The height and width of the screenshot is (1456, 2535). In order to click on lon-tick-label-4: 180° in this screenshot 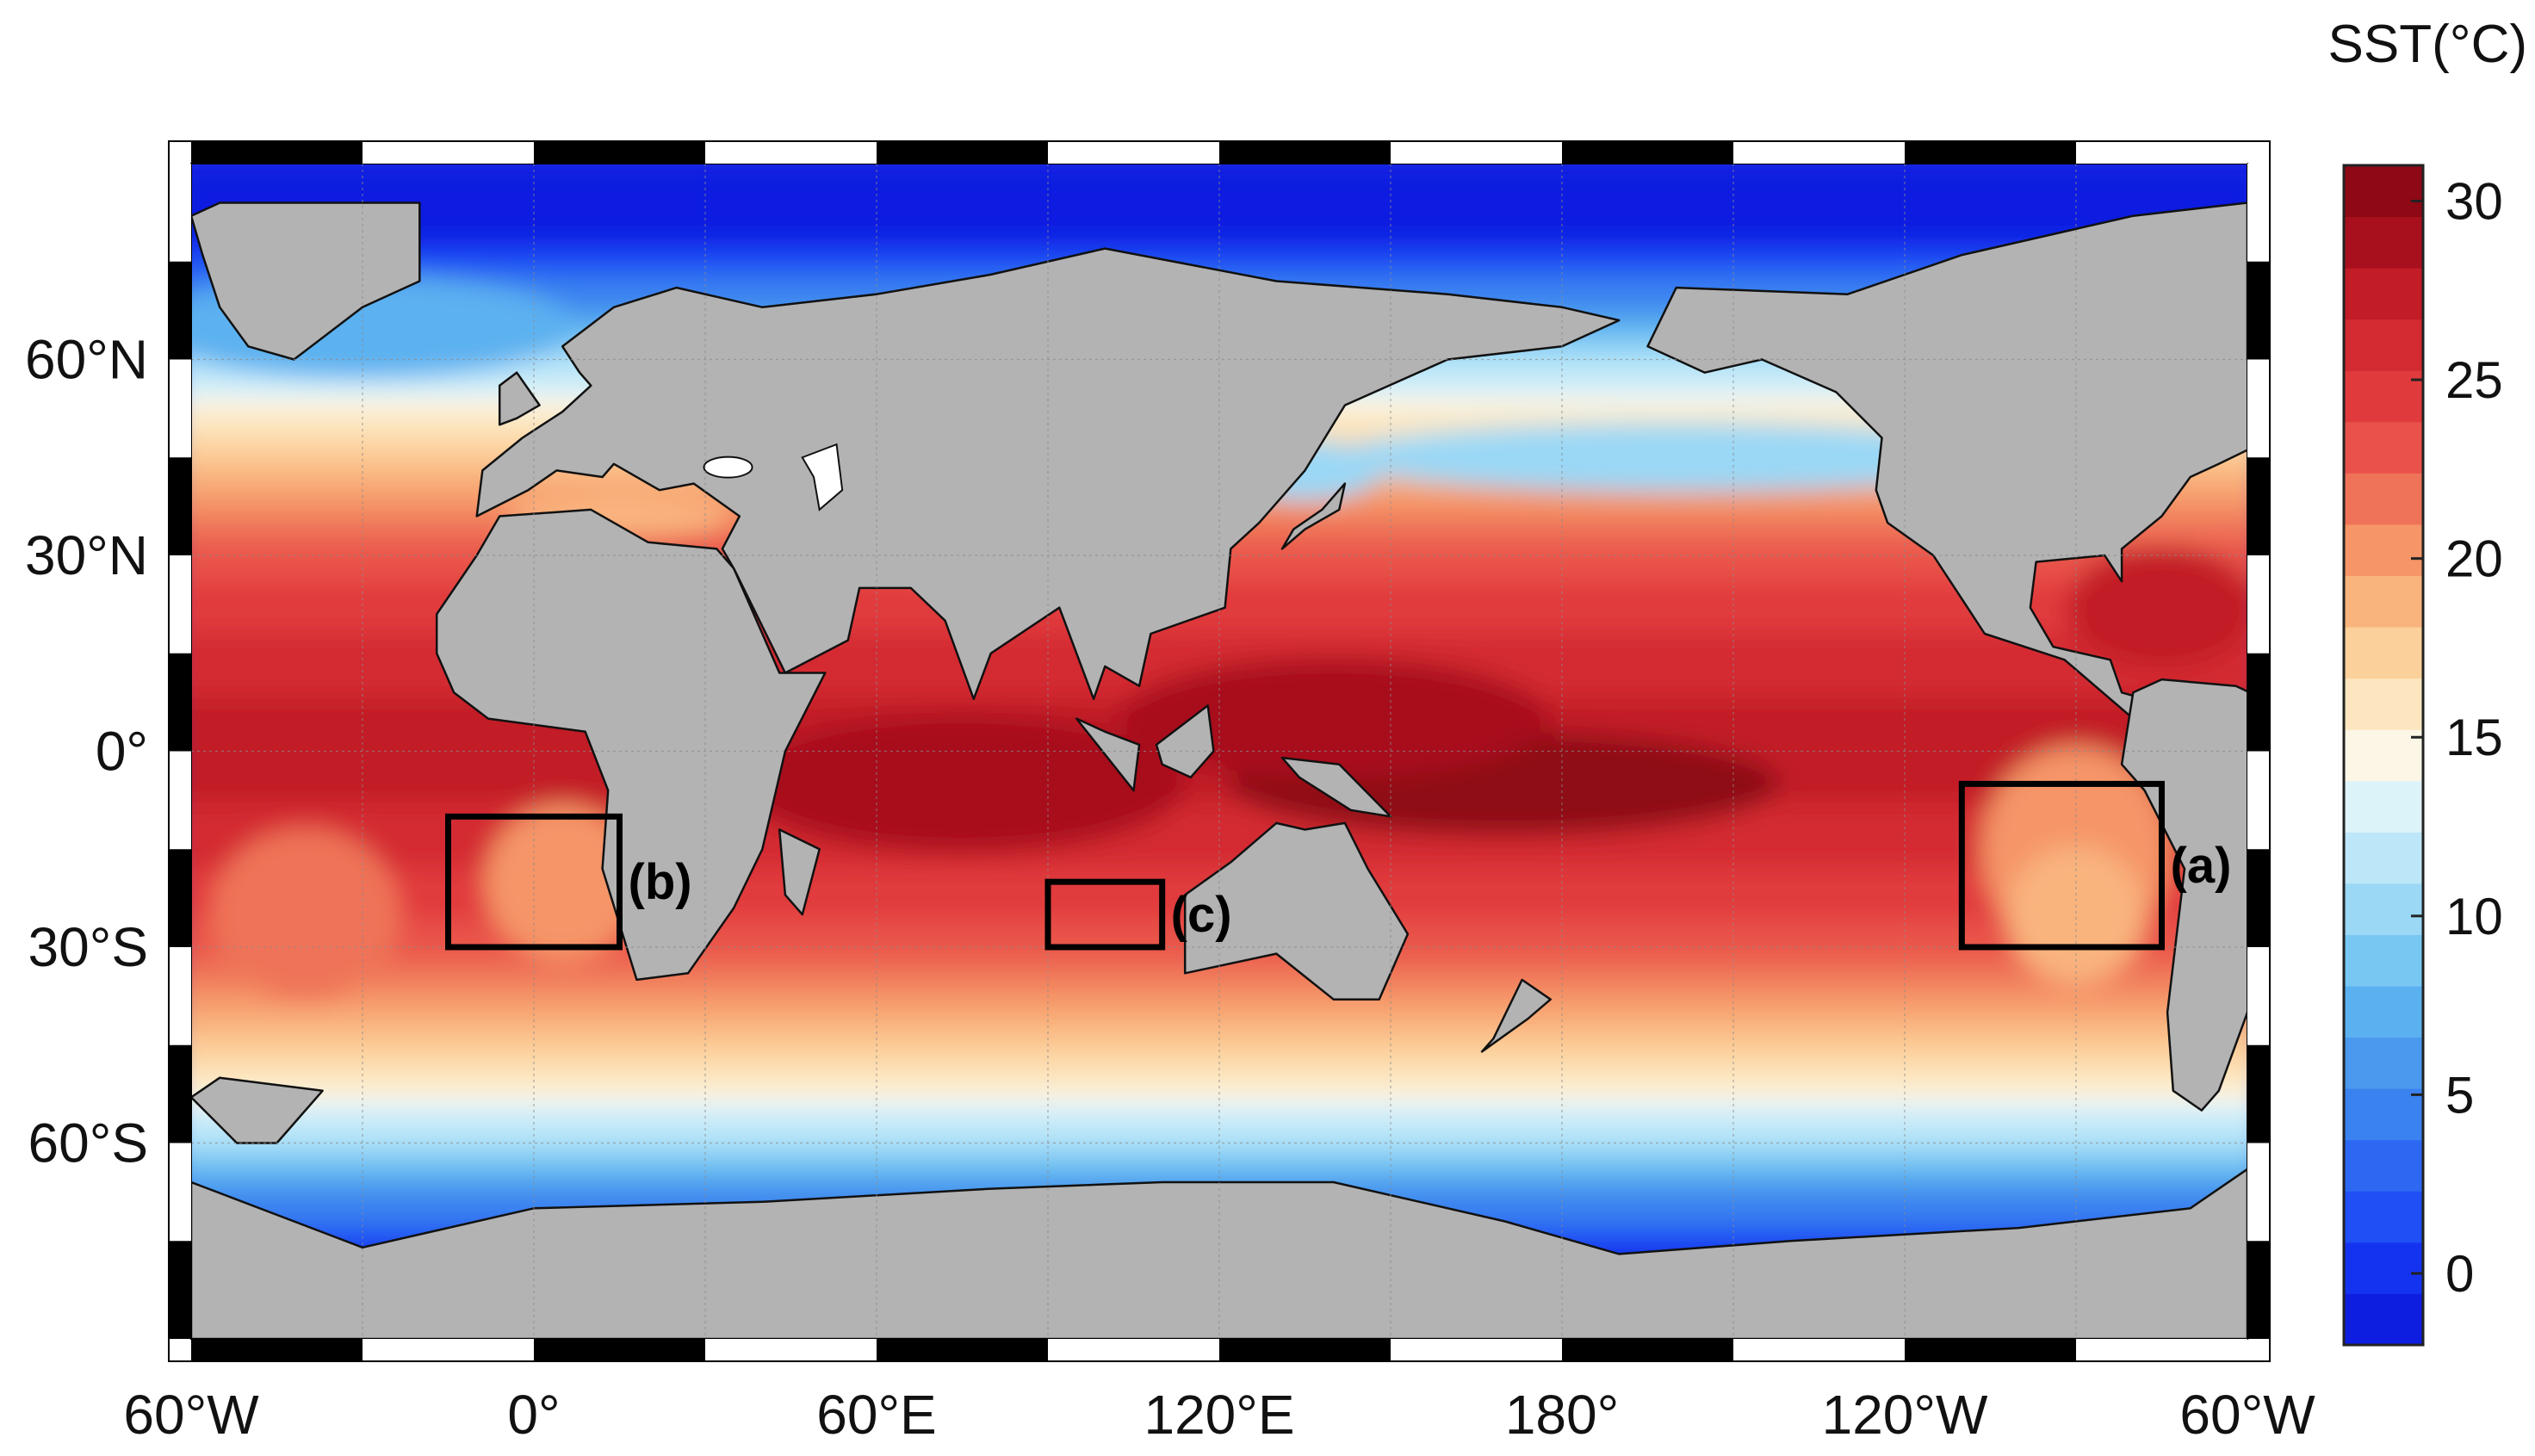, I will do `click(1562, 1415)`.